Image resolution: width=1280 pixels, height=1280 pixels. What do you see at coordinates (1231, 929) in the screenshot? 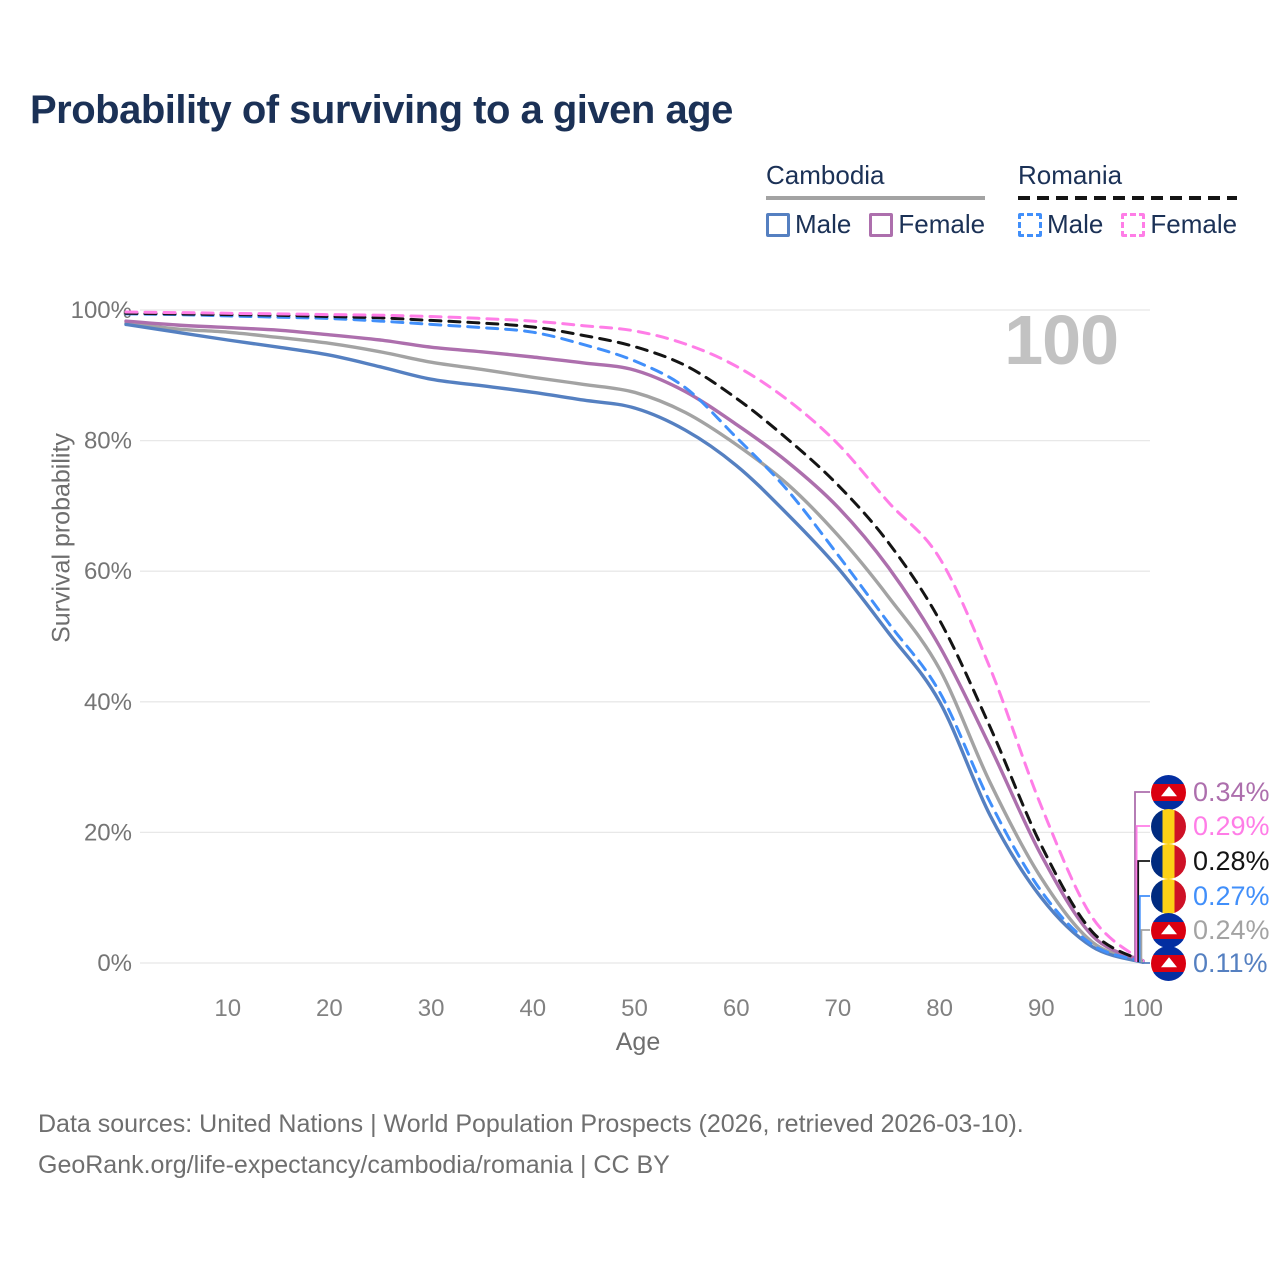
I see `endpoint-value: 0.24%` at bounding box center [1231, 929].